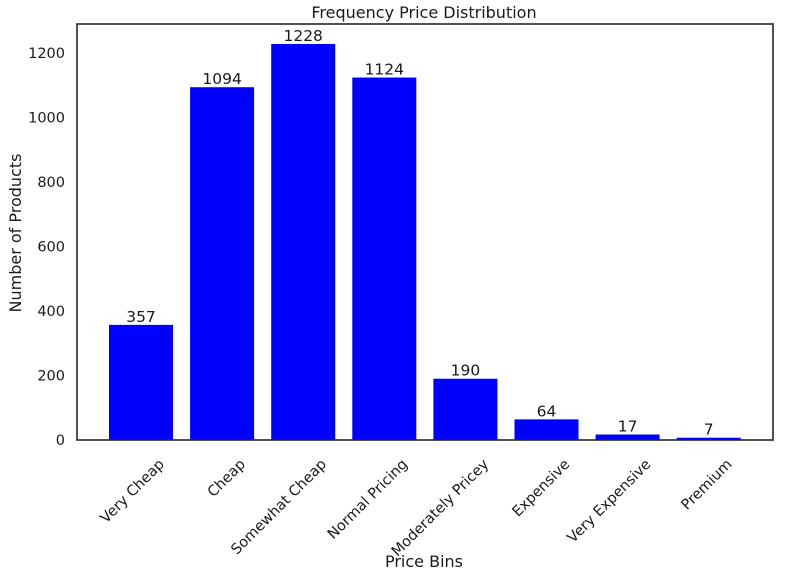 The width and height of the screenshot is (807, 583). I want to click on data-label: 64, so click(547, 411).